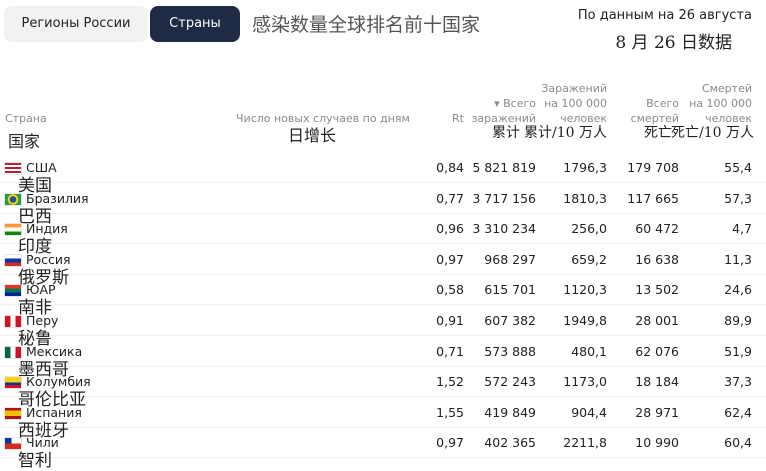 The width and height of the screenshot is (766, 471). Describe the element at coordinates (52, 400) in the screenshot. I see `country-name-cn: 哥伦比亚` at that location.